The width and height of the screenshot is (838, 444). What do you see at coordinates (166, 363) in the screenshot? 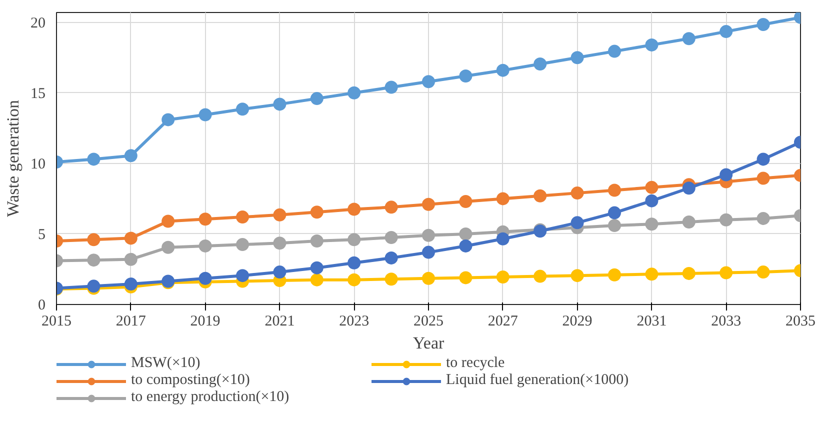
I see `legend-label: MSW(×10)` at bounding box center [166, 363].